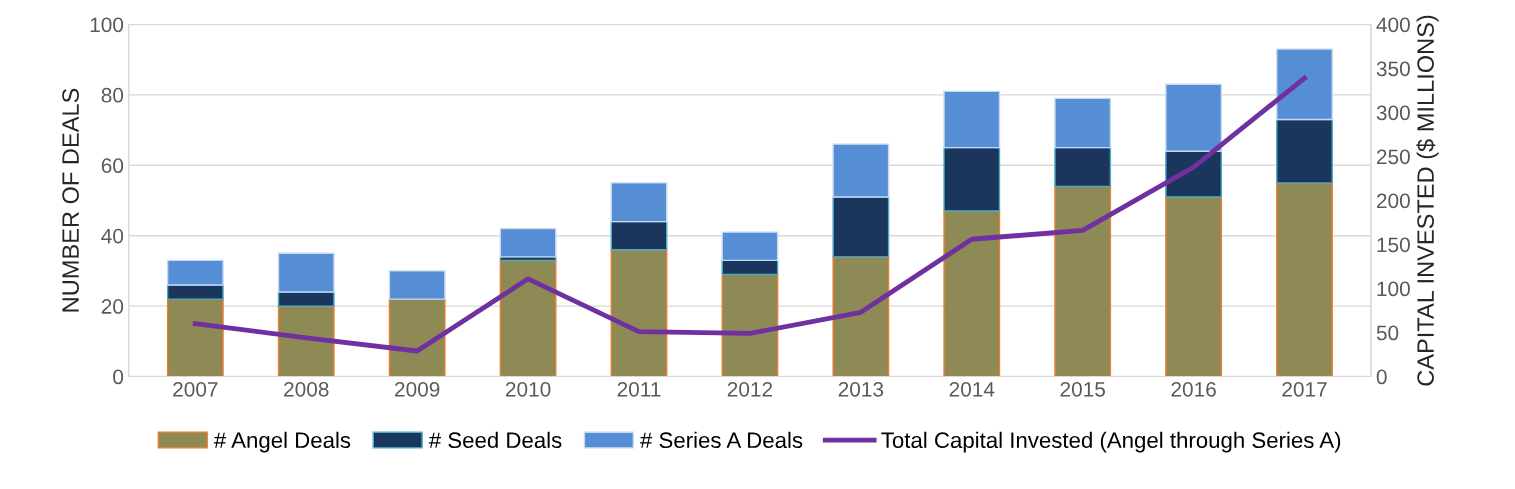 Image resolution: width=1515 pixels, height=489 pixels. What do you see at coordinates (282, 442) in the screenshot?
I see `legend-label: # Angel Deals` at bounding box center [282, 442].